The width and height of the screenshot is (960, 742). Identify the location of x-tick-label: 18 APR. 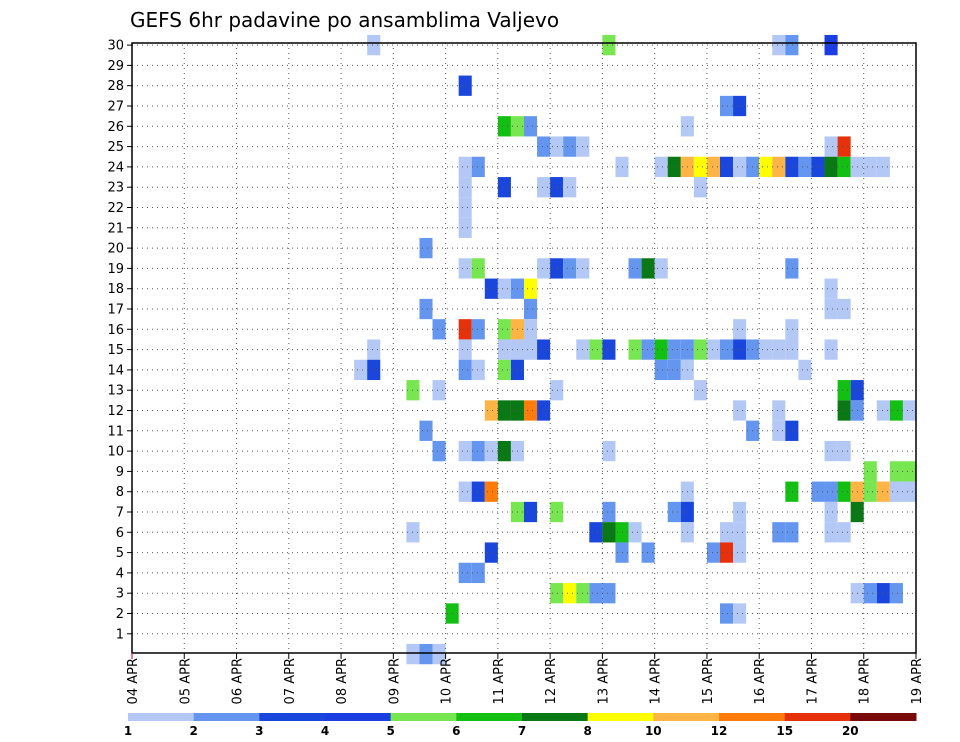
(865, 681).